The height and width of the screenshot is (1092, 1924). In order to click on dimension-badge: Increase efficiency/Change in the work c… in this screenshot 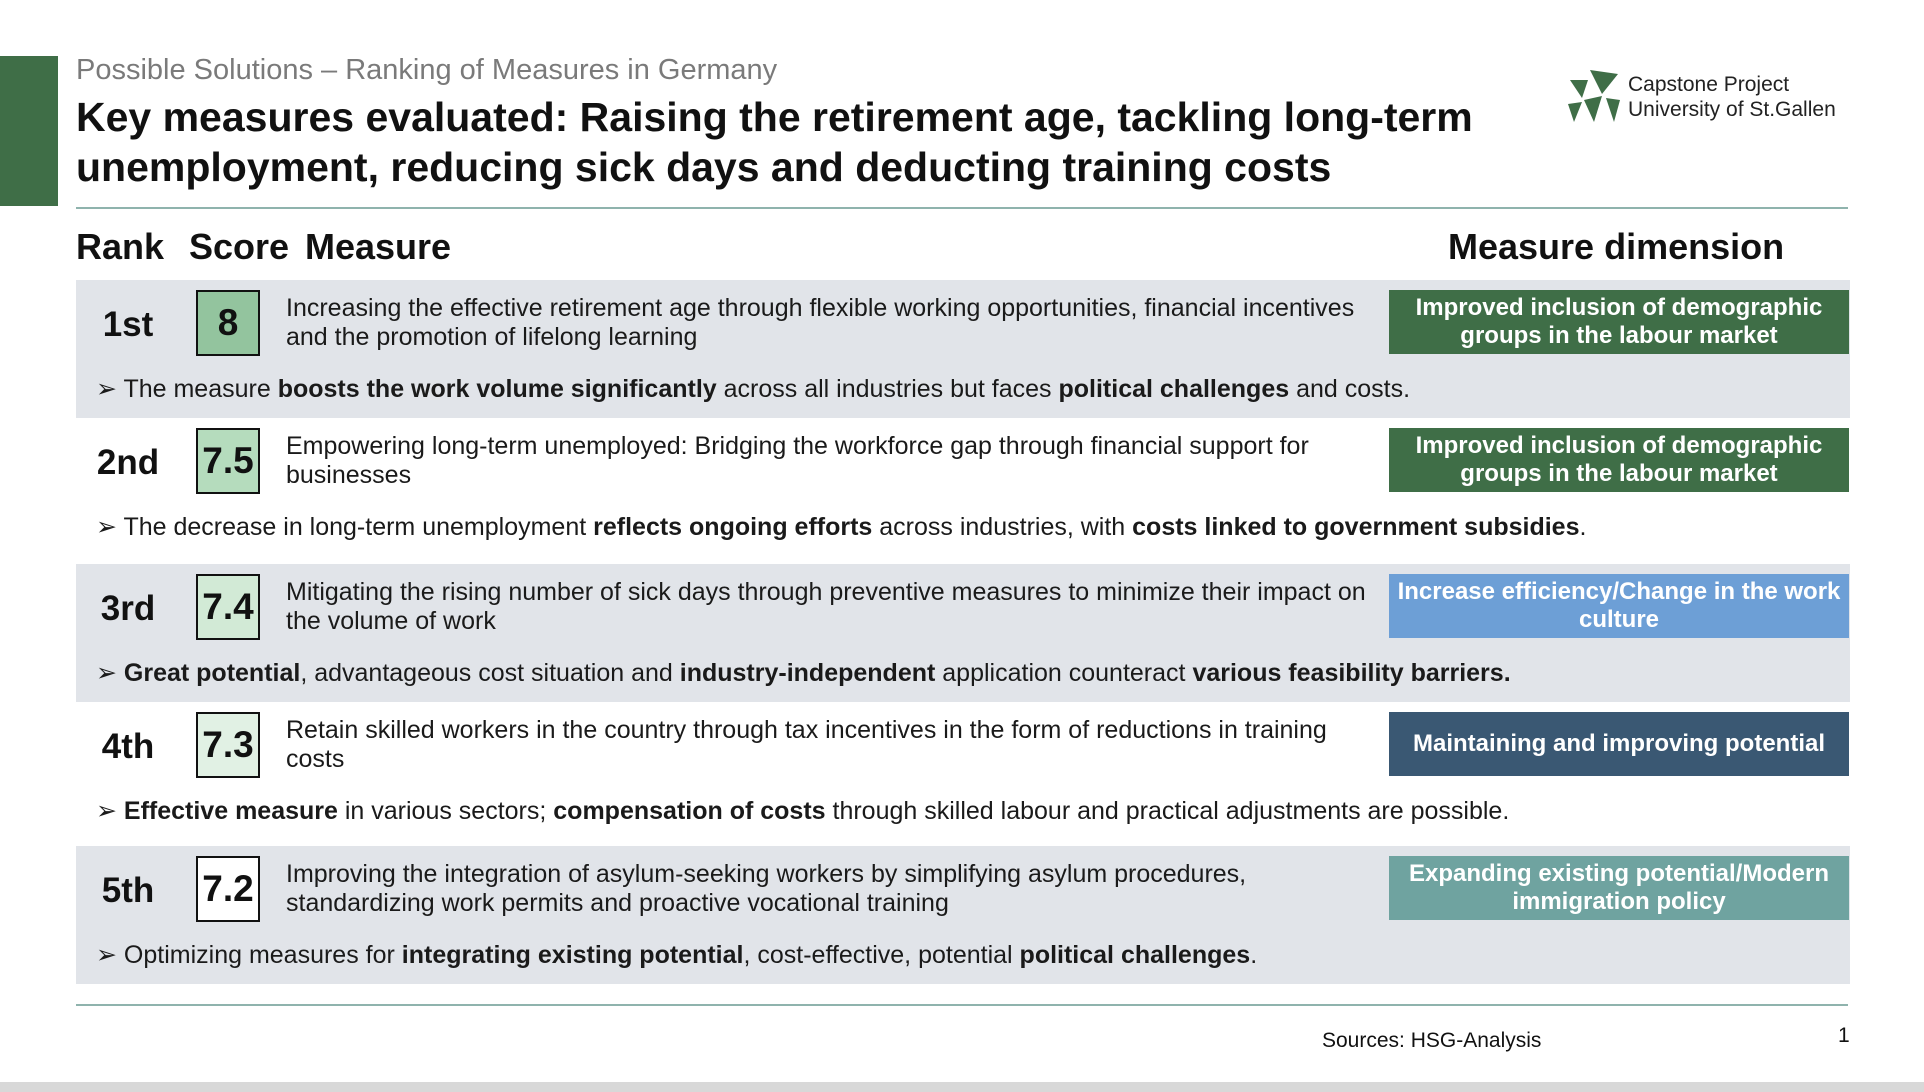, I will do `click(1619, 606)`.